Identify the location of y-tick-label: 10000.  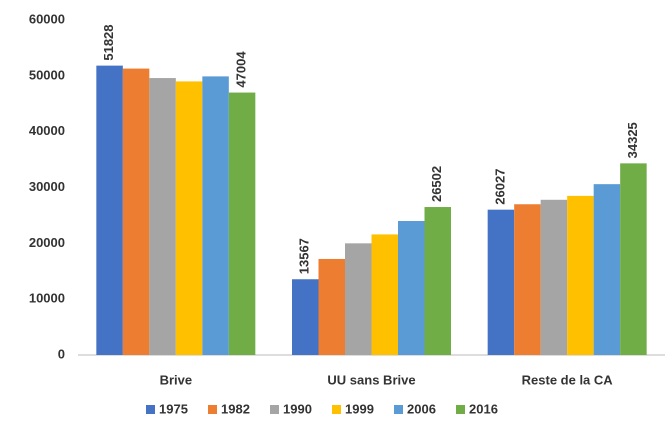
(47, 298).